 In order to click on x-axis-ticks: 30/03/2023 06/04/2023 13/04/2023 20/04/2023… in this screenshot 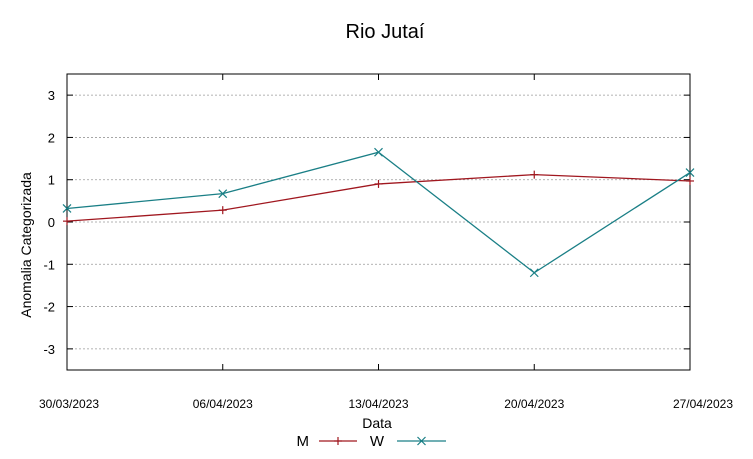, I will do `click(386, 404)`.